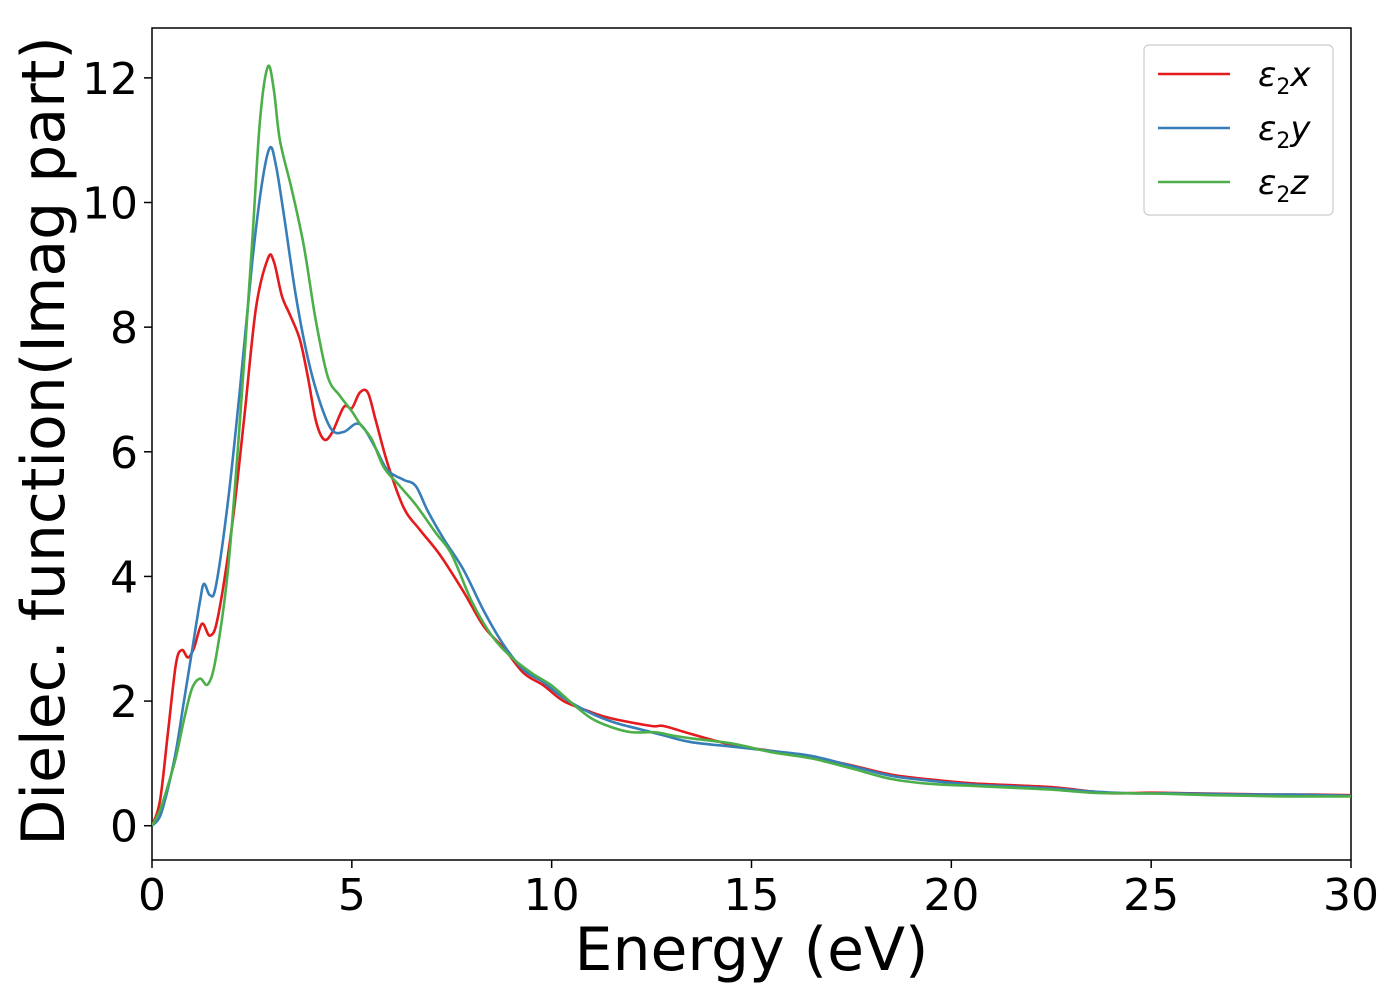 The height and width of the screenshot is (1000, 1400). Describe the element at coordinates (1283, 185) in the screenshot. I see `legend-label: ε2z` at that location.